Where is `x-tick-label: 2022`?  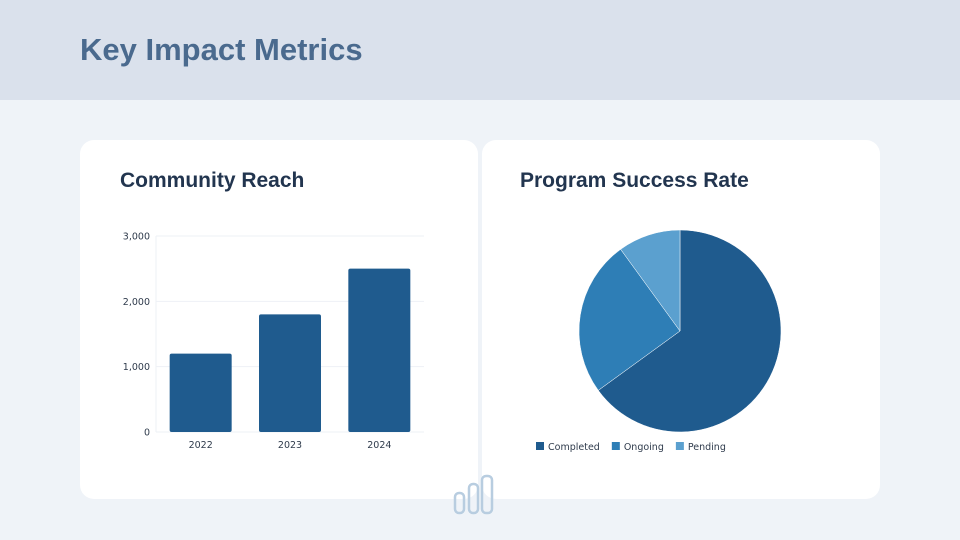
x-tick-label: 2022 is located at coordinates (201, 445).